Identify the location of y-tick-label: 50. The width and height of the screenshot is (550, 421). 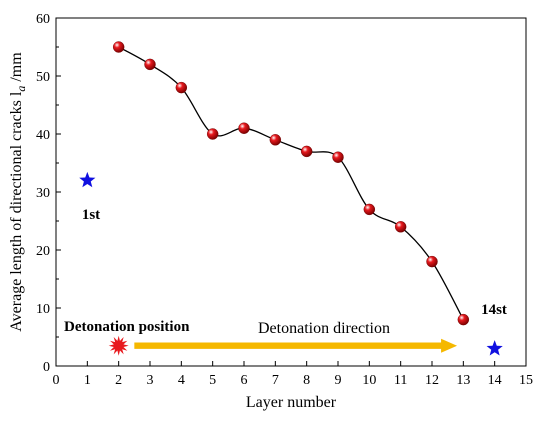
(43, 77).